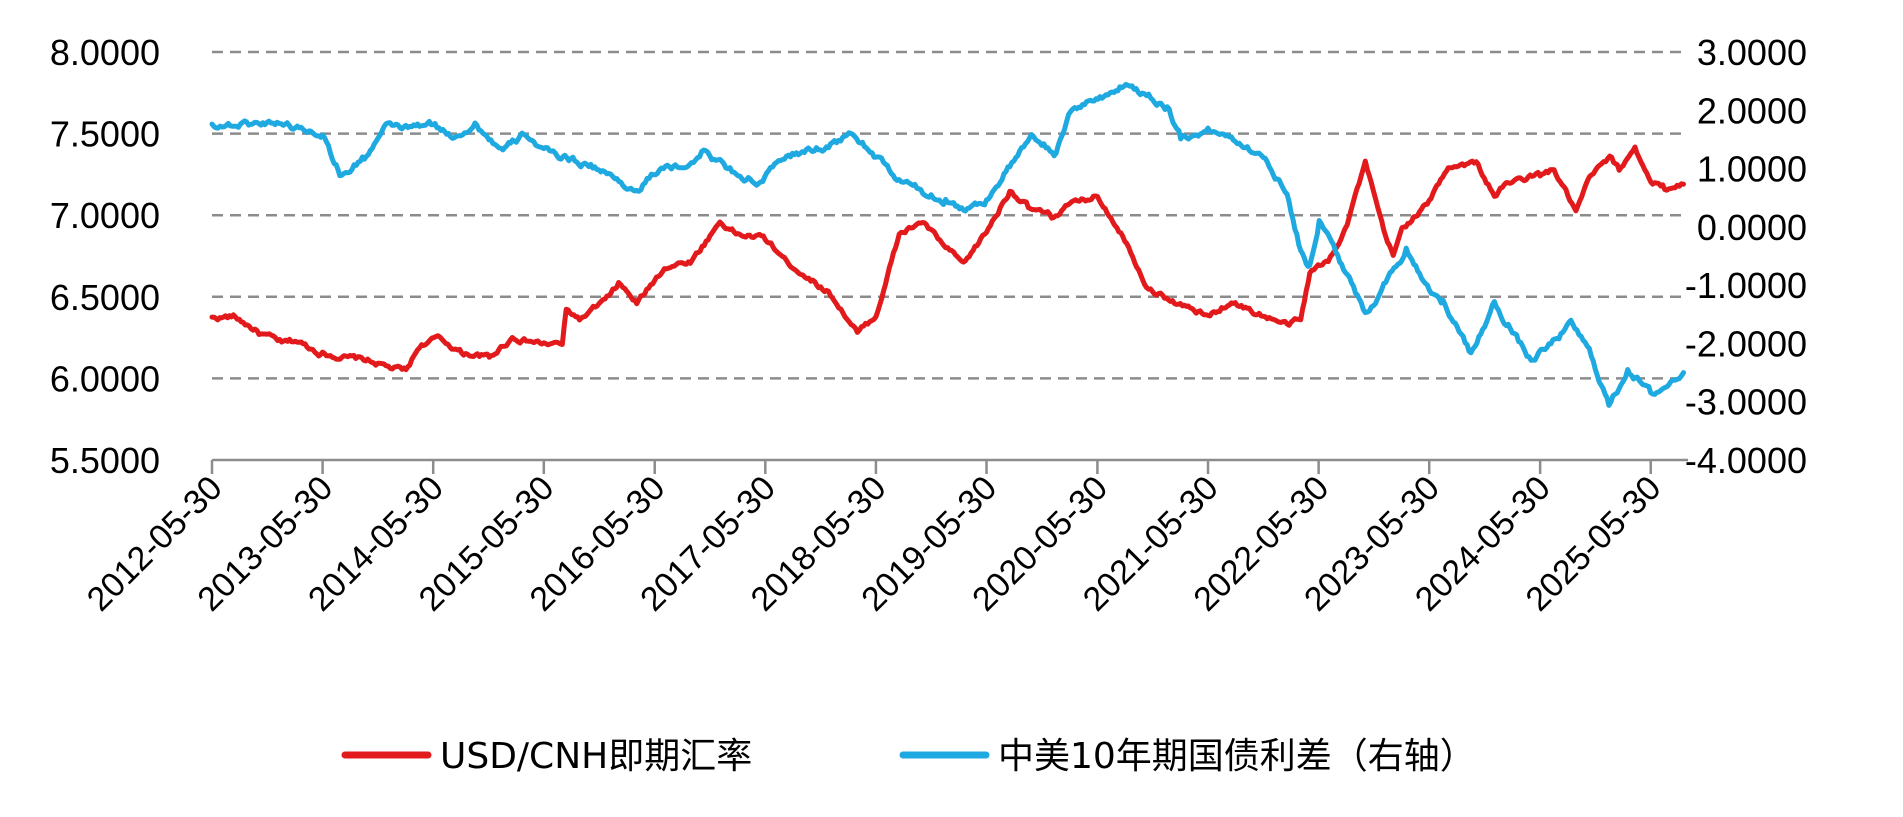  I want to click on right-y-tick-label: -2.0000, so click(1746, 343).